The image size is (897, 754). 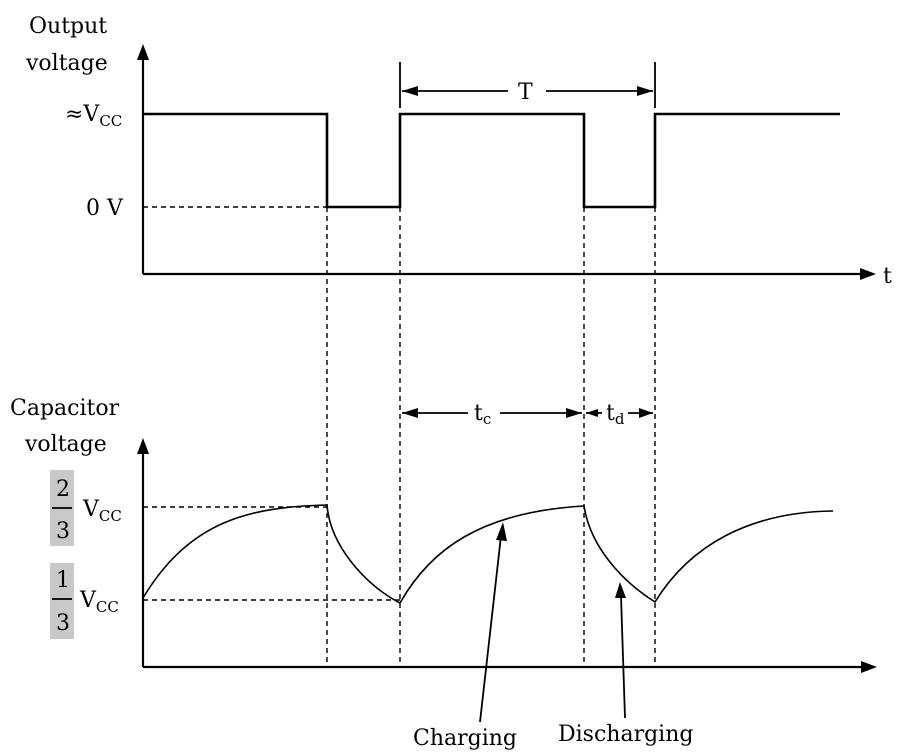 I want to click on charging-pointer-arrowhead, so click(x=501, y=531).